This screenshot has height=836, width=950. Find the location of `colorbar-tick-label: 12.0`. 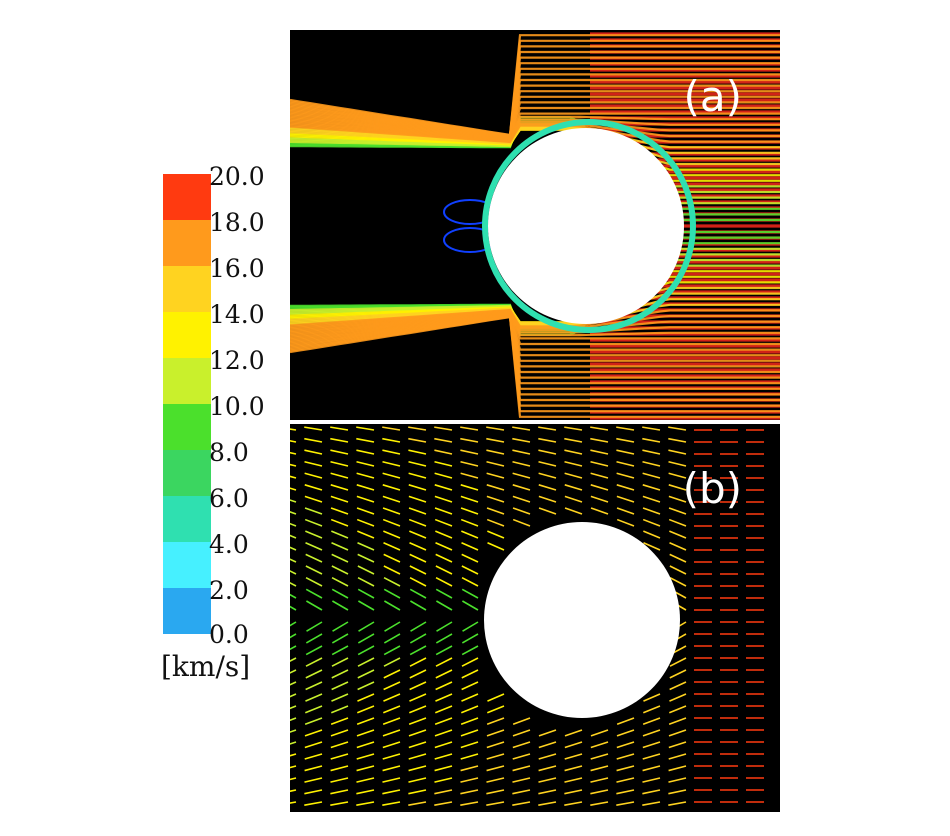

colorbar-tick-label: 12.0 is located at coordinates (237, 360).